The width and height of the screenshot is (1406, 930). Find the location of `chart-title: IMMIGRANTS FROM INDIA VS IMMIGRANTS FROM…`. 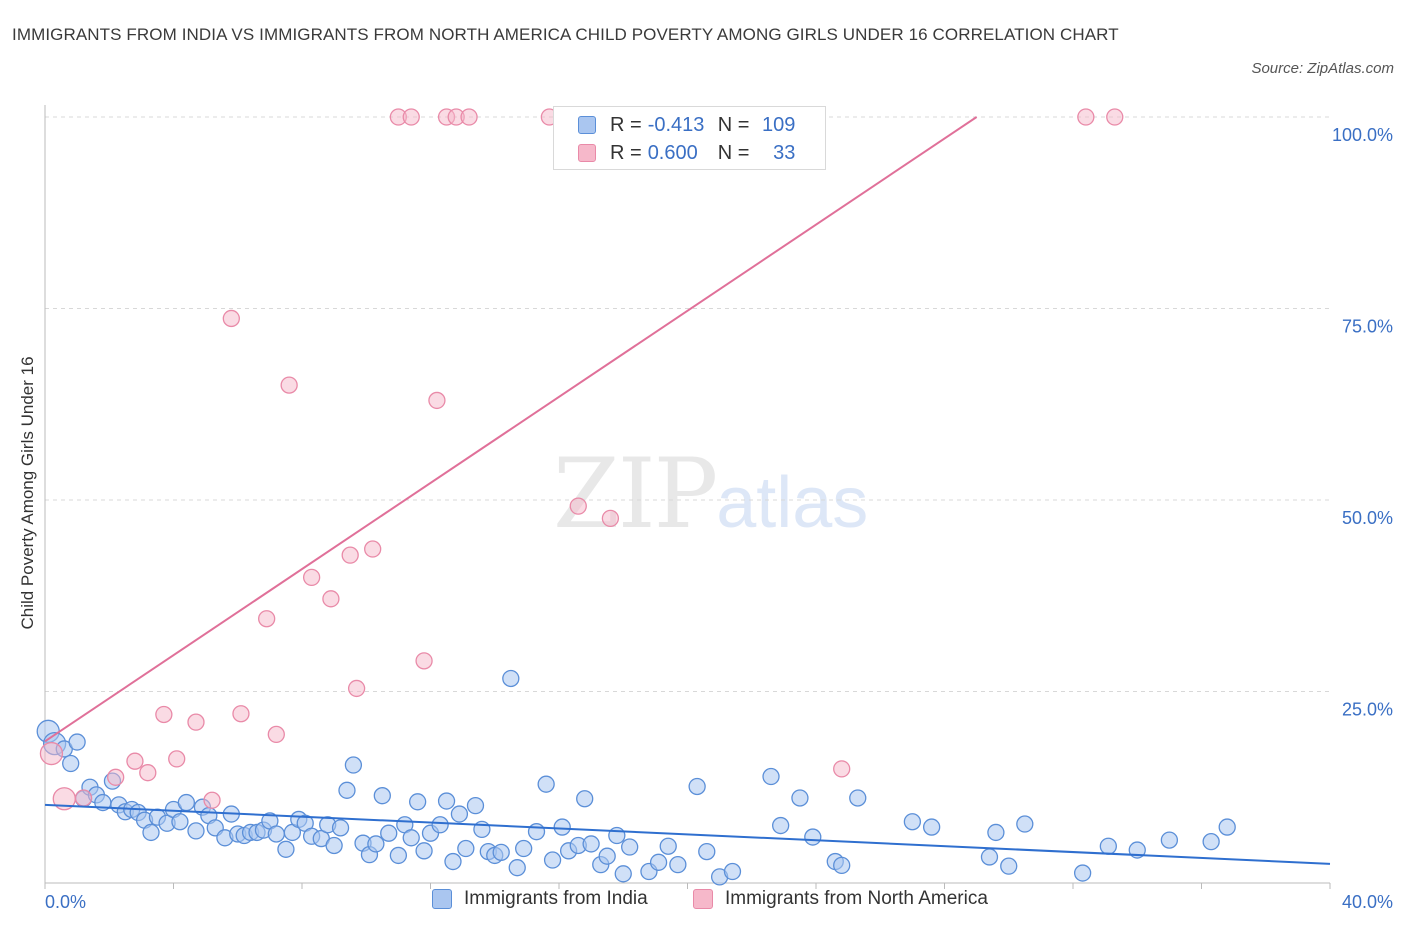

chart-title: IMMIGRANTS FROM INDIA VS IMMIGRANTS FROM… is located at coordinates (565, 34).